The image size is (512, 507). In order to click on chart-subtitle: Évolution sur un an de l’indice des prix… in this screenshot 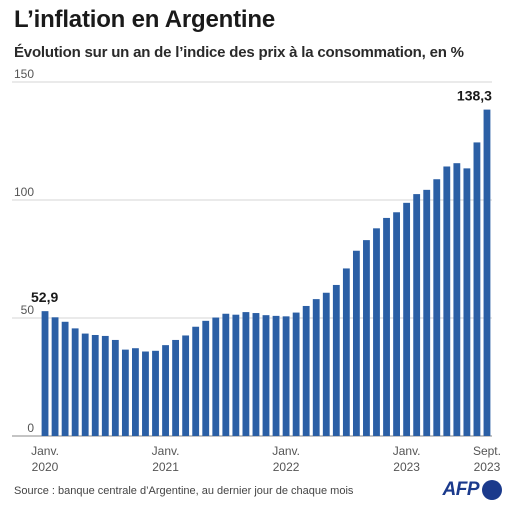, I will do `click(239, 52)`.